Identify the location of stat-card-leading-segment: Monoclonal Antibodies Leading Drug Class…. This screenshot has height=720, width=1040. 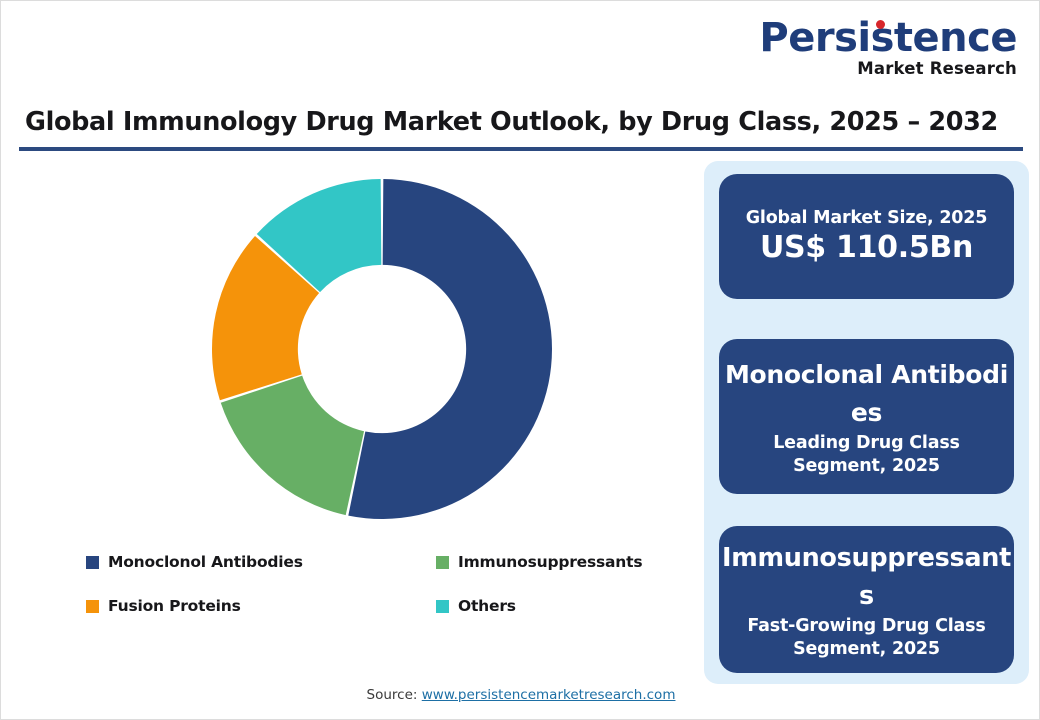
(866, 416).